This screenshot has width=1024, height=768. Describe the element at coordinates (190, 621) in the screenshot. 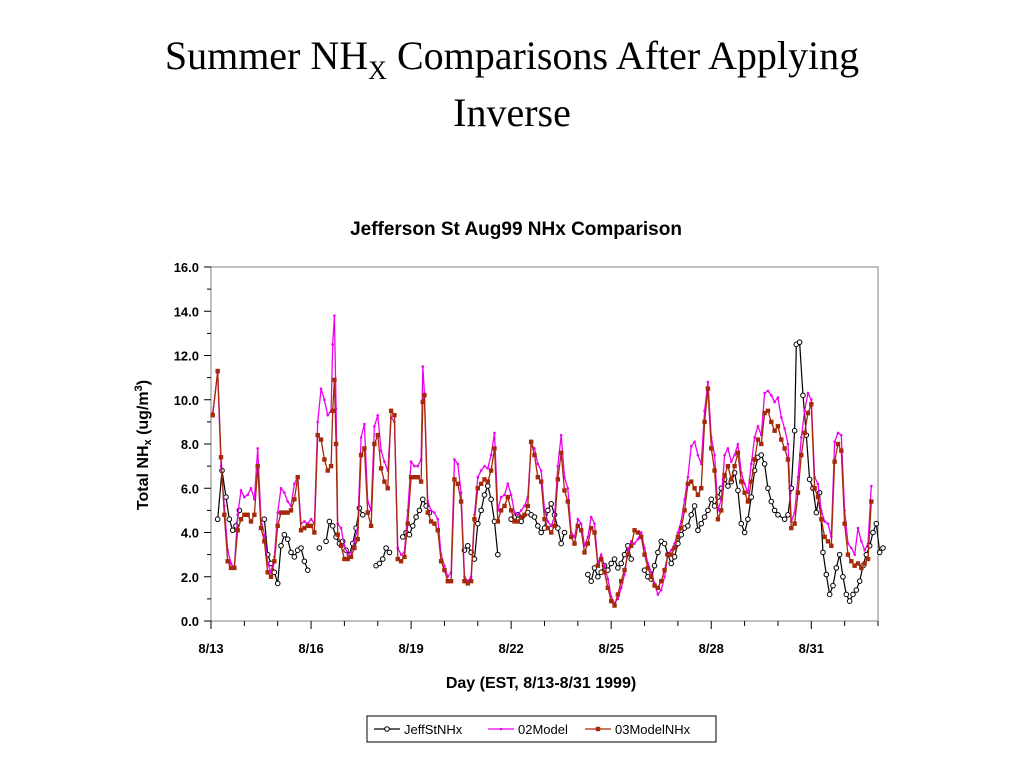

I see `y-tick-label: 0.0` at that location.